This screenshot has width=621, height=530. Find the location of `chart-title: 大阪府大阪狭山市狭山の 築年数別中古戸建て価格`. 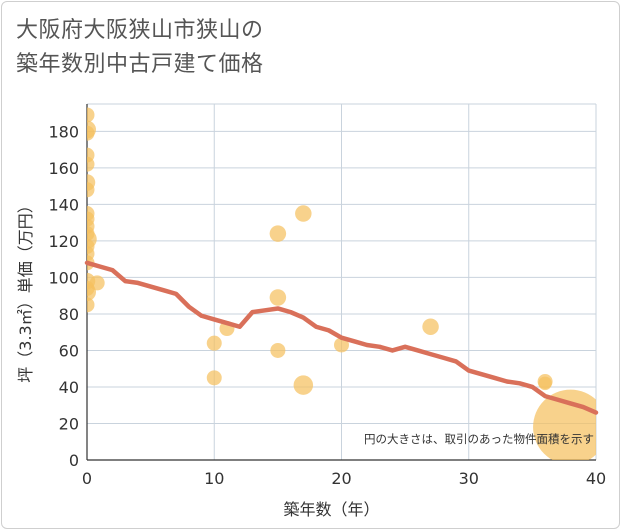

chart-title: 大阪府大阪狭山市狭山の 築年数別中古戸建て価格 is located at coordinates (140, 48).